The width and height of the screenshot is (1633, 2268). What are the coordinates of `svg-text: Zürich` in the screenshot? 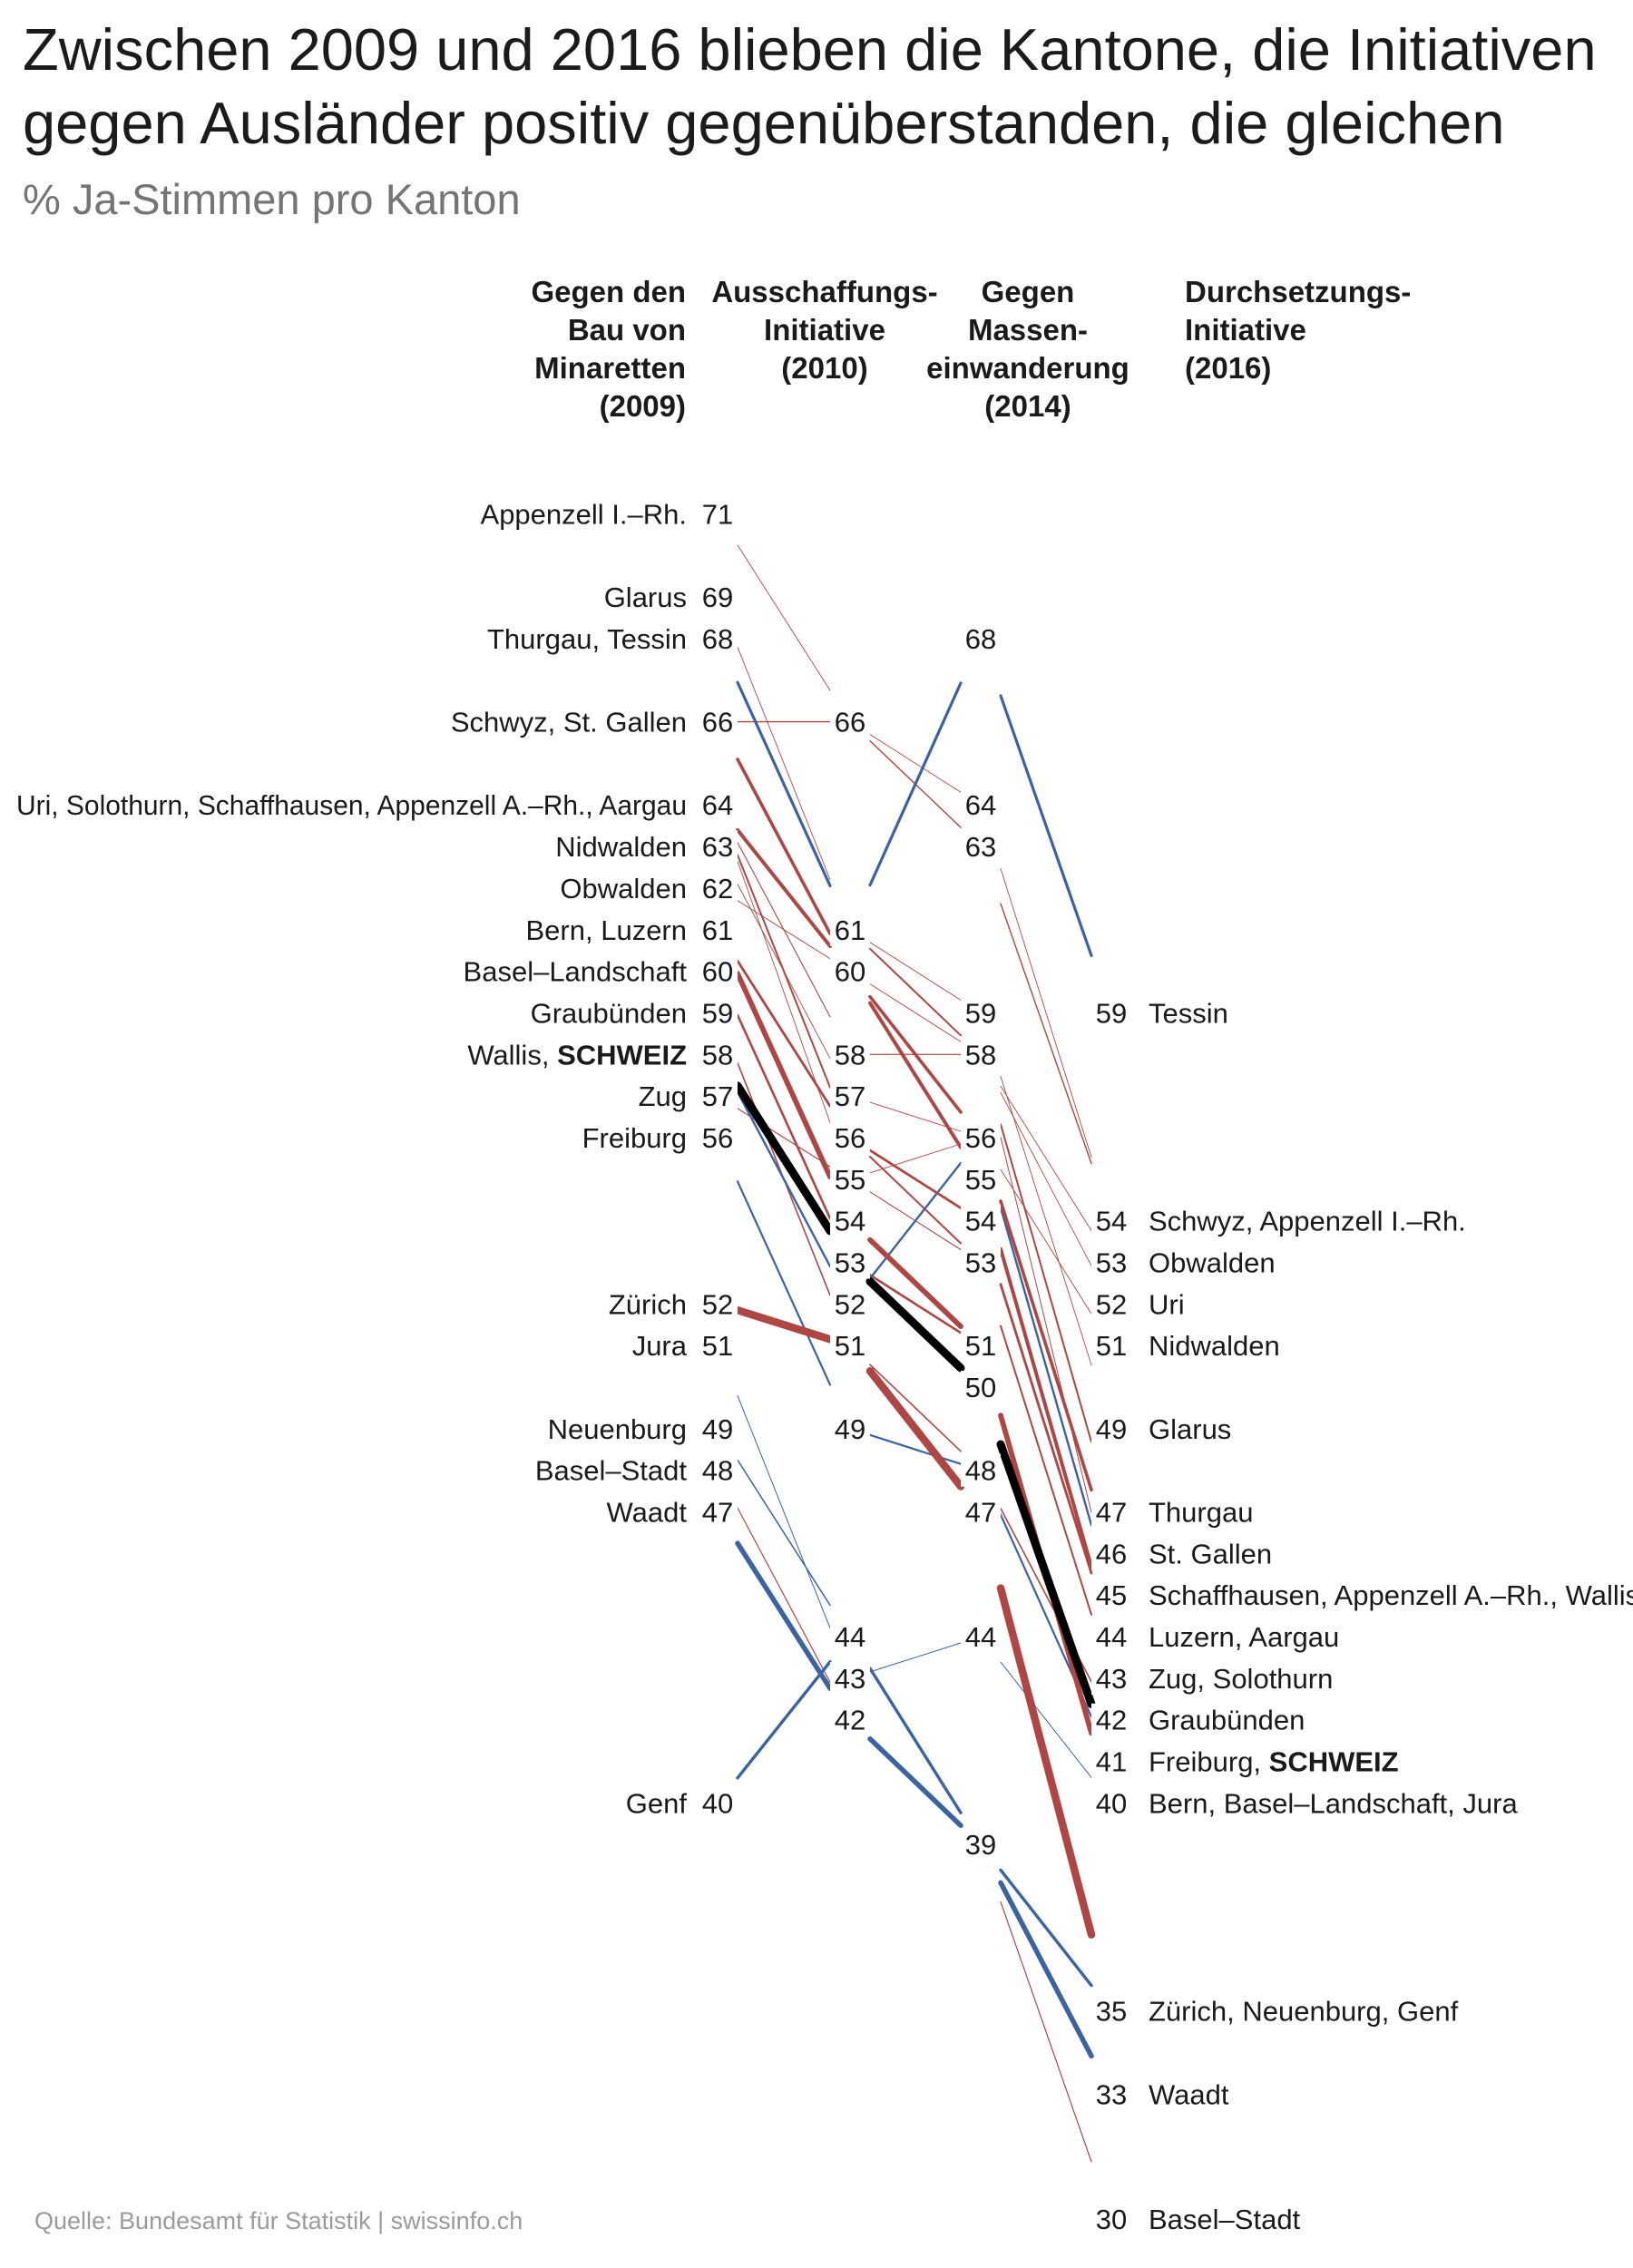 It's located at (648, 1304).